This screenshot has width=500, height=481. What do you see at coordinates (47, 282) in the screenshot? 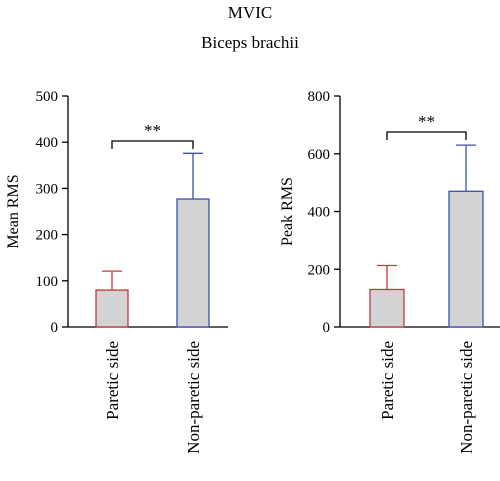
I see `y-tick-label: 100` at bounding box center [47, 282].